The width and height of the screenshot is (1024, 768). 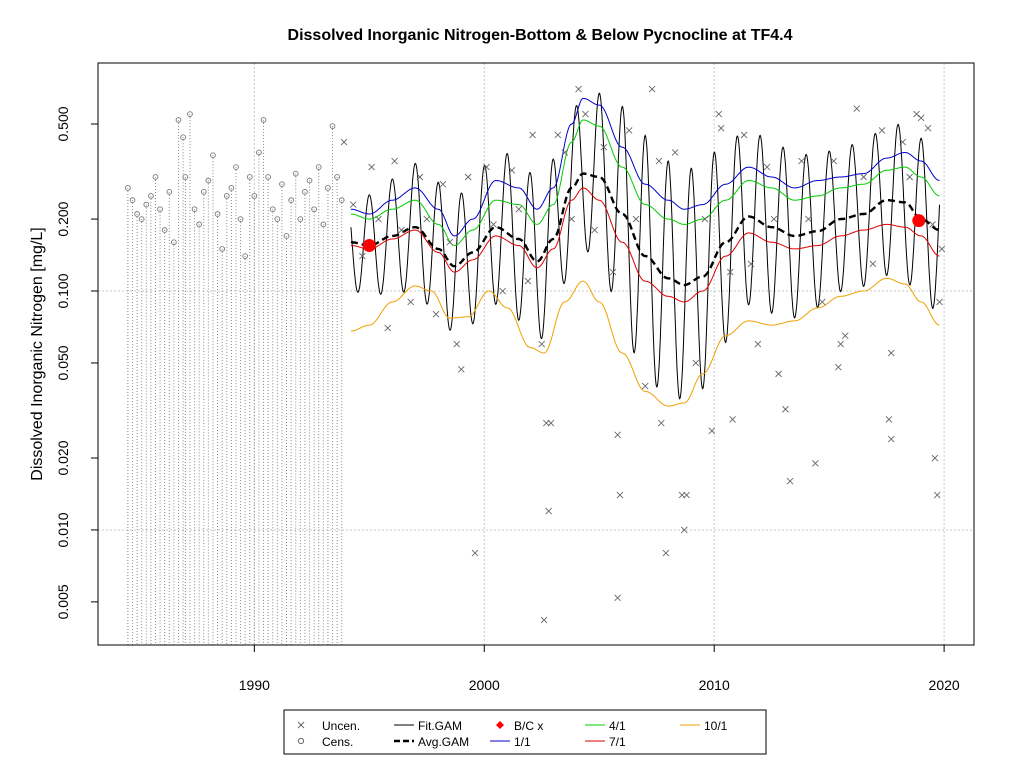 I want to click on legend-label-s41: 4/1, so click(x=617, y=726).